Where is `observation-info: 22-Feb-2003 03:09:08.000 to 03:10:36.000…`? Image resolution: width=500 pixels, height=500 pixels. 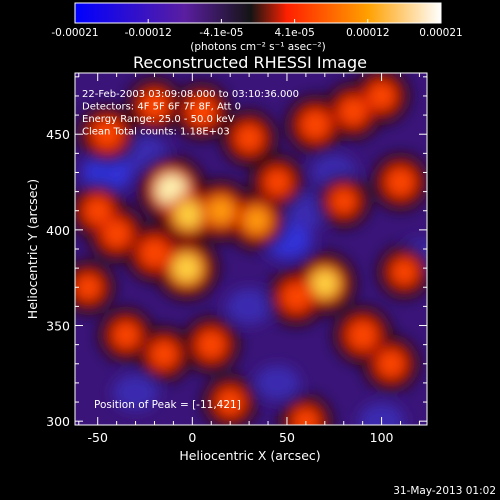 observation-info: 22-Feb-2003 03:09:08.000 to 03:10:36.000… is located at coordinates (190, 113).